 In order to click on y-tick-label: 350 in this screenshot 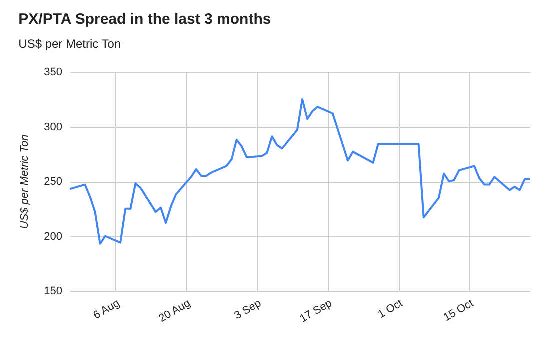, I will do `click(53, 72)`.